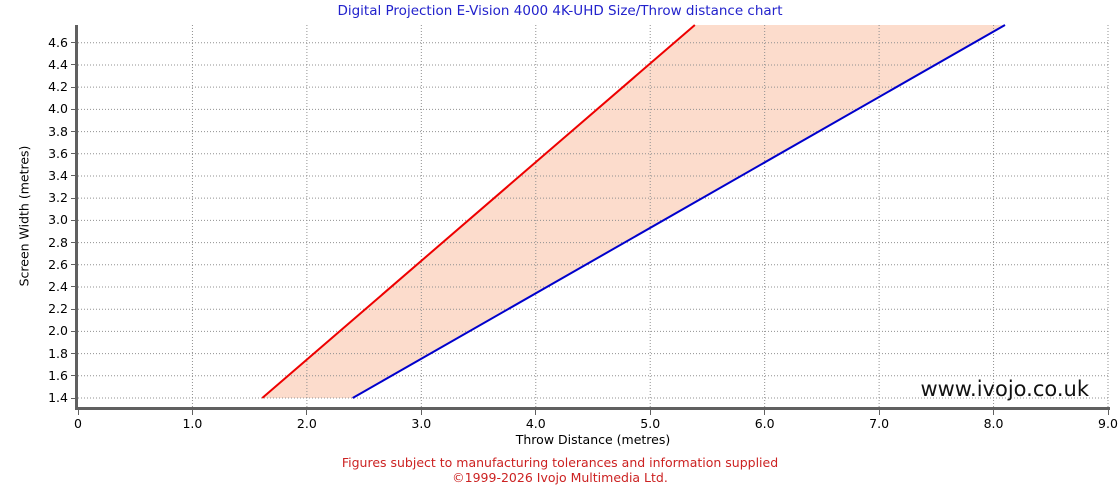  Describe the element at coordinates (58, 353) in the screenshot. I see `y-tick-label: 1.8` at that location.